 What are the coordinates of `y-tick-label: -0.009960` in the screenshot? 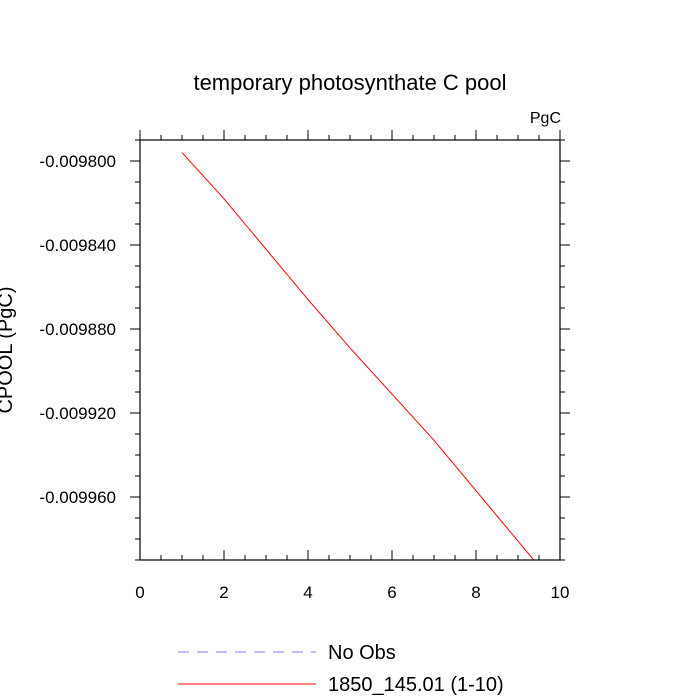 It's located at (77, 497).